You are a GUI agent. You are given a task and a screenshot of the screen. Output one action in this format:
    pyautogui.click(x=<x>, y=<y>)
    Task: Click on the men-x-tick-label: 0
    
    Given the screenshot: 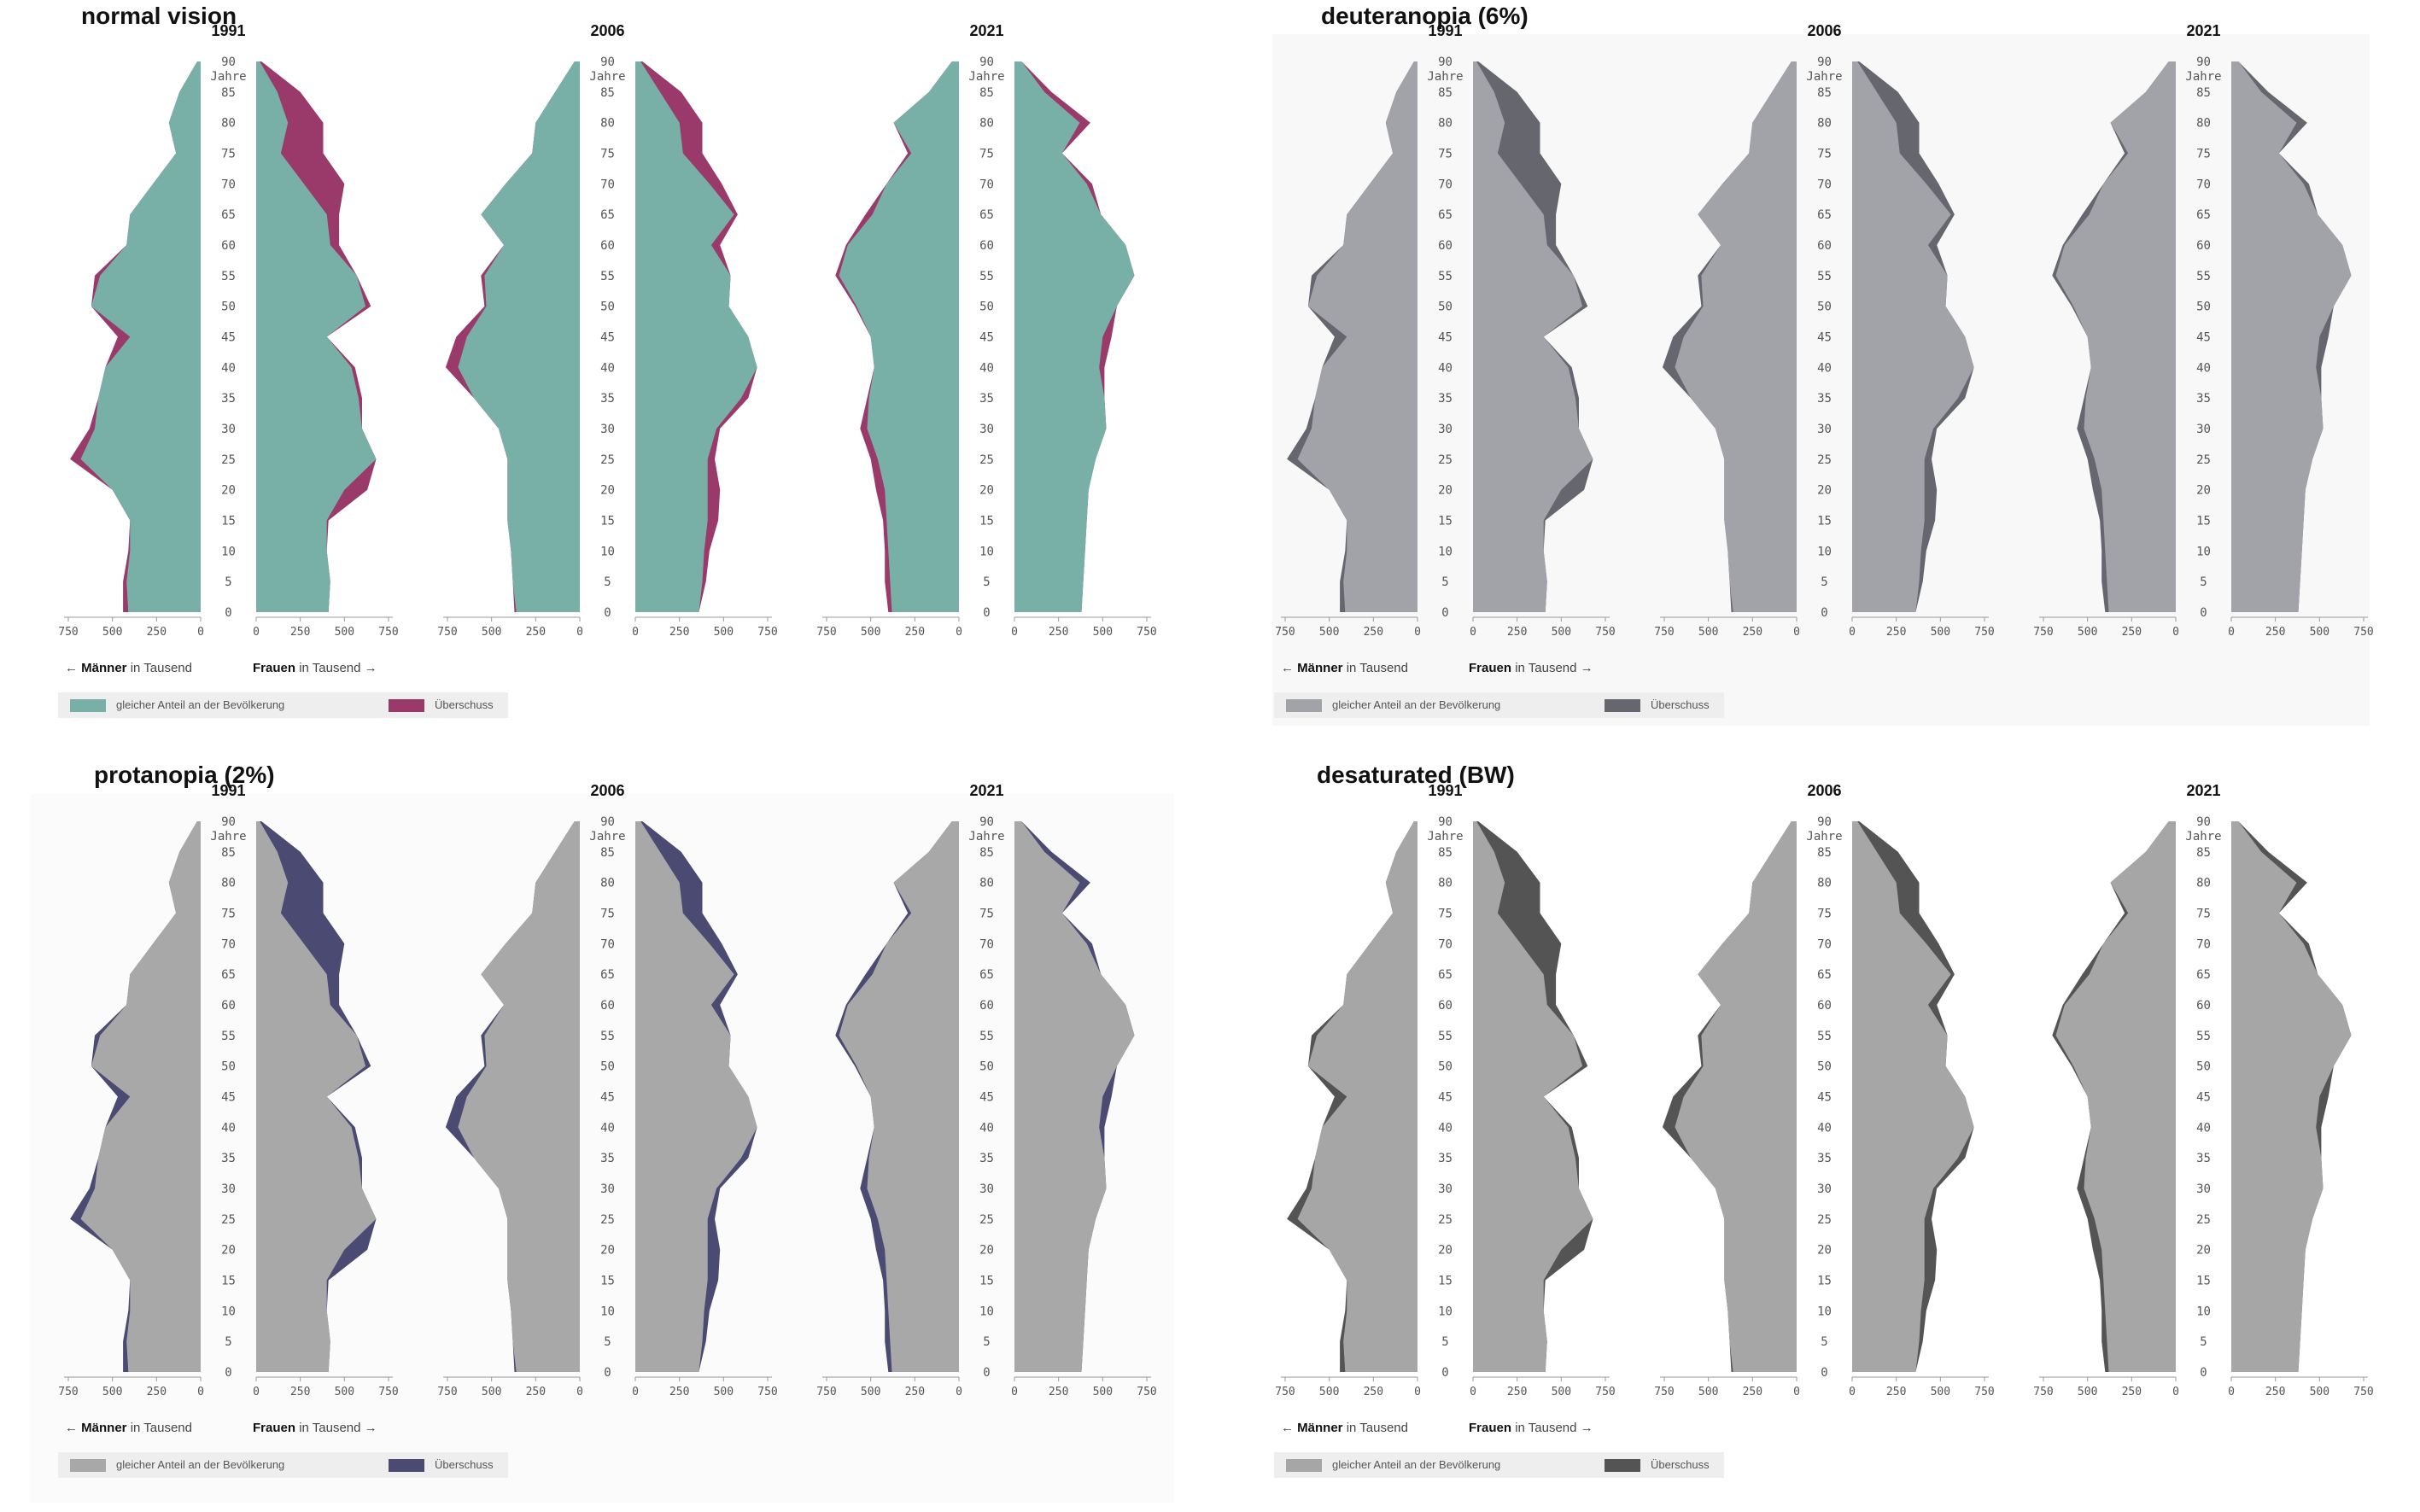 What is the action you would take?
    pyautogui.click(x=579, y=1392)
    